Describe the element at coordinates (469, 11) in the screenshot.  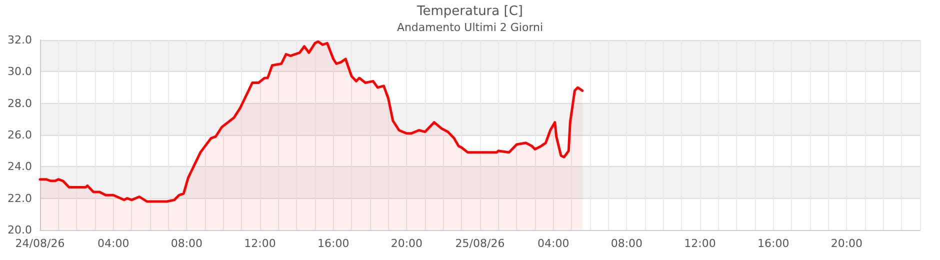
I see `chart-title: Temperatura [C]` at that location.